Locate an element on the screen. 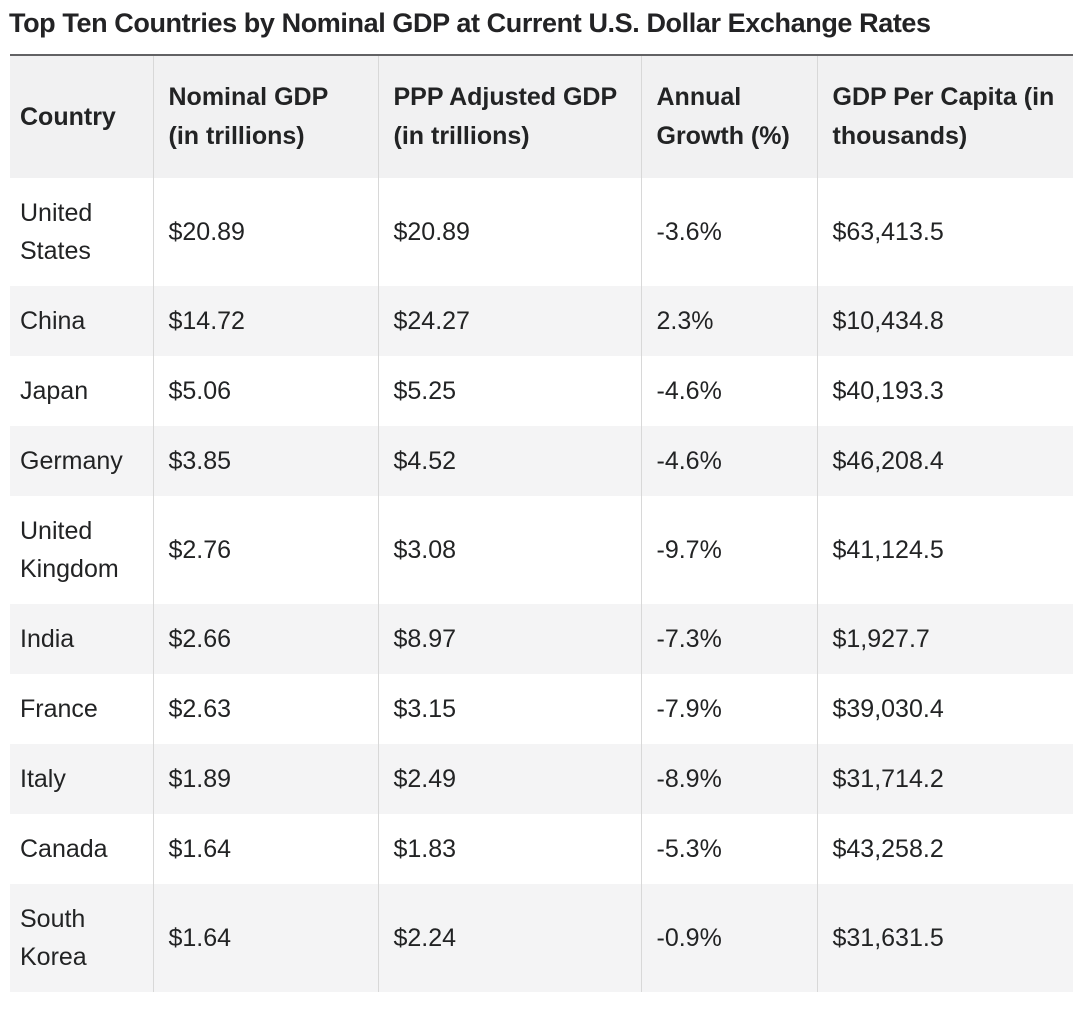  cell-nominal-gdp: $2.66 is located at coordinates (265, 639).